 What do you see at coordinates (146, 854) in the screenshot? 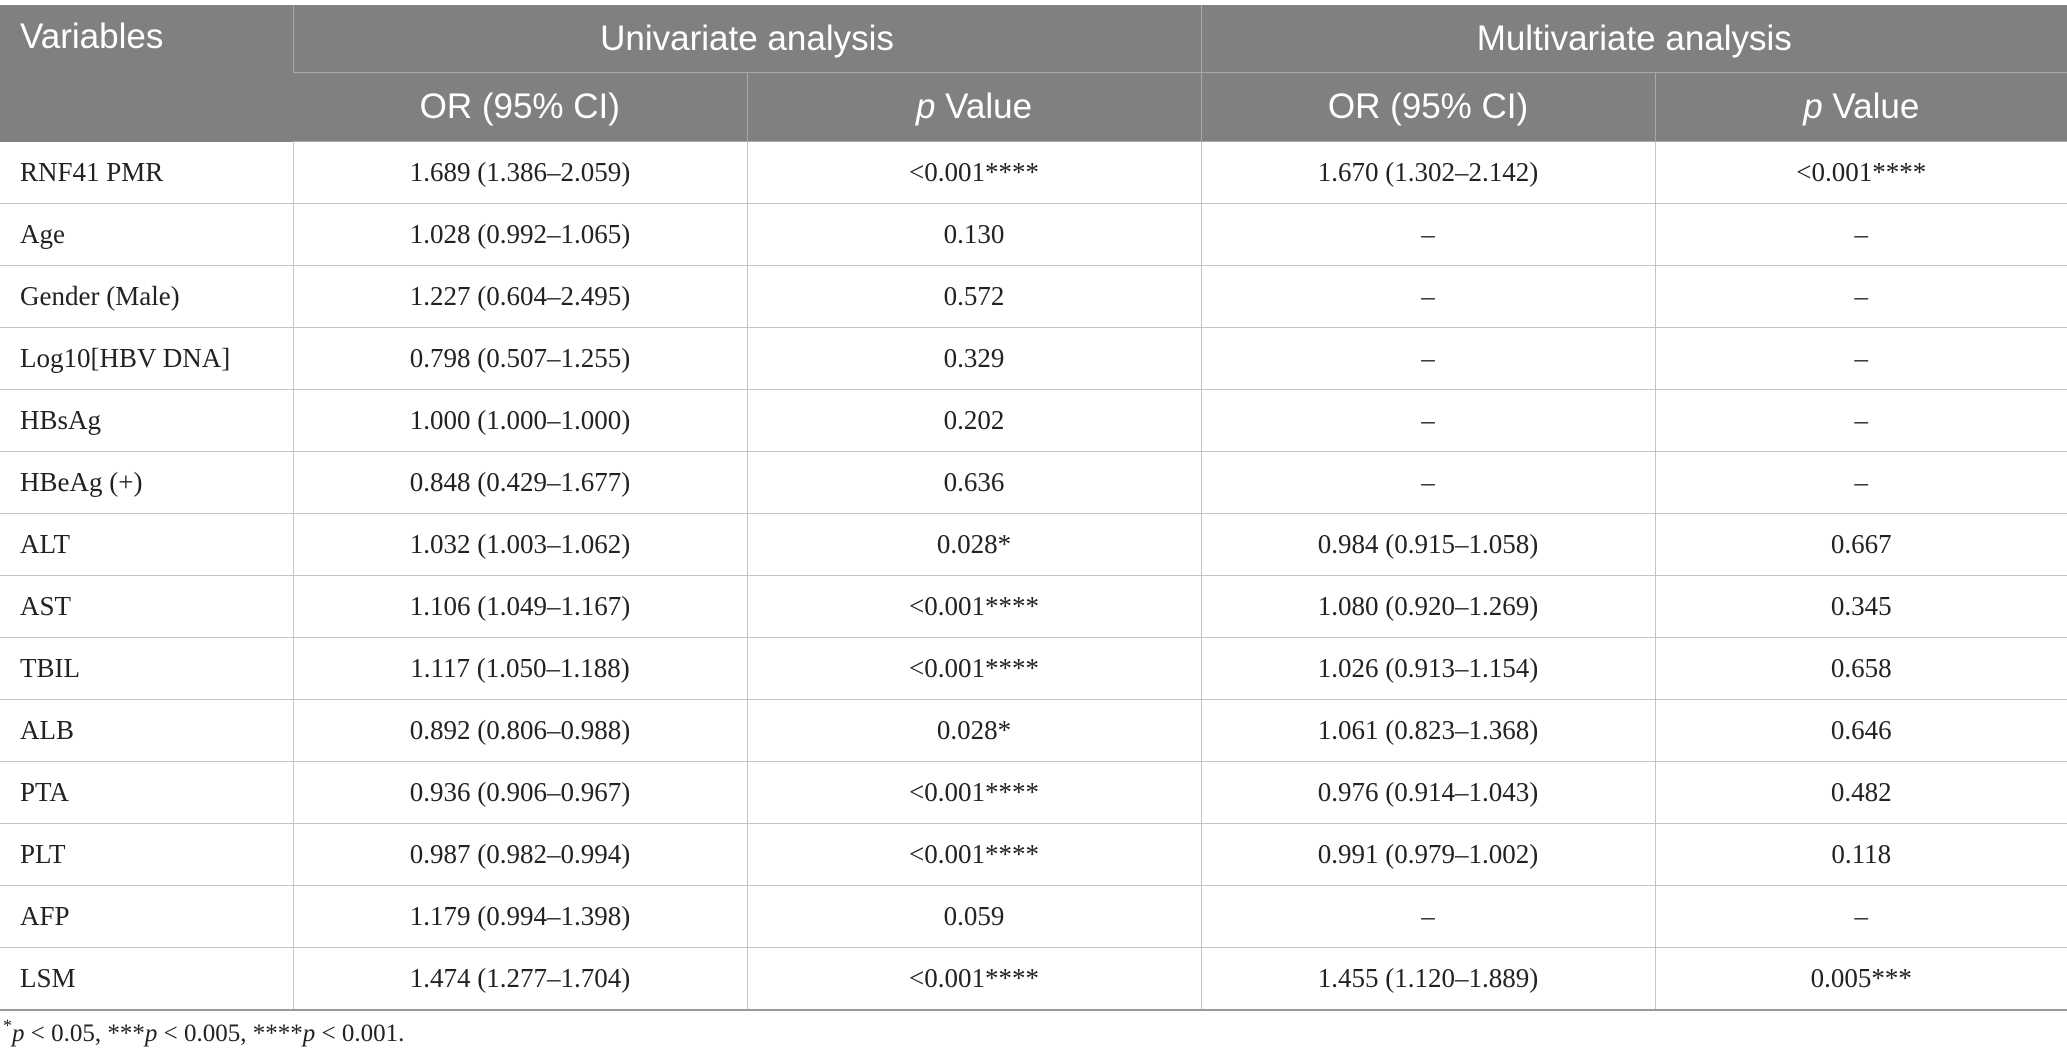
I see `cell-variable: PLT` at bounding box center [146, 854].